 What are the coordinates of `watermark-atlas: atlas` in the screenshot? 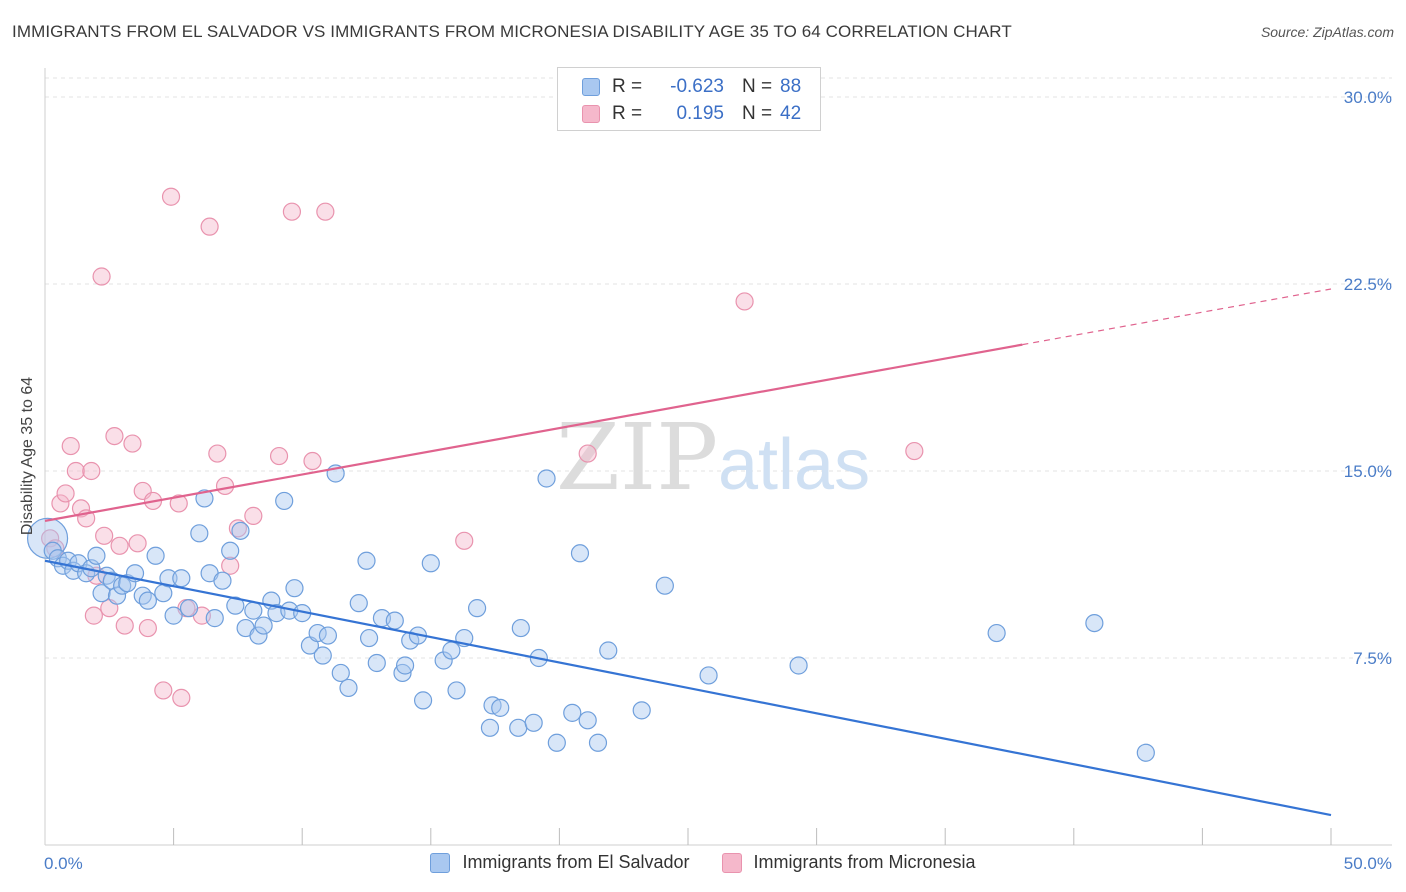 It's located at (794, 465).